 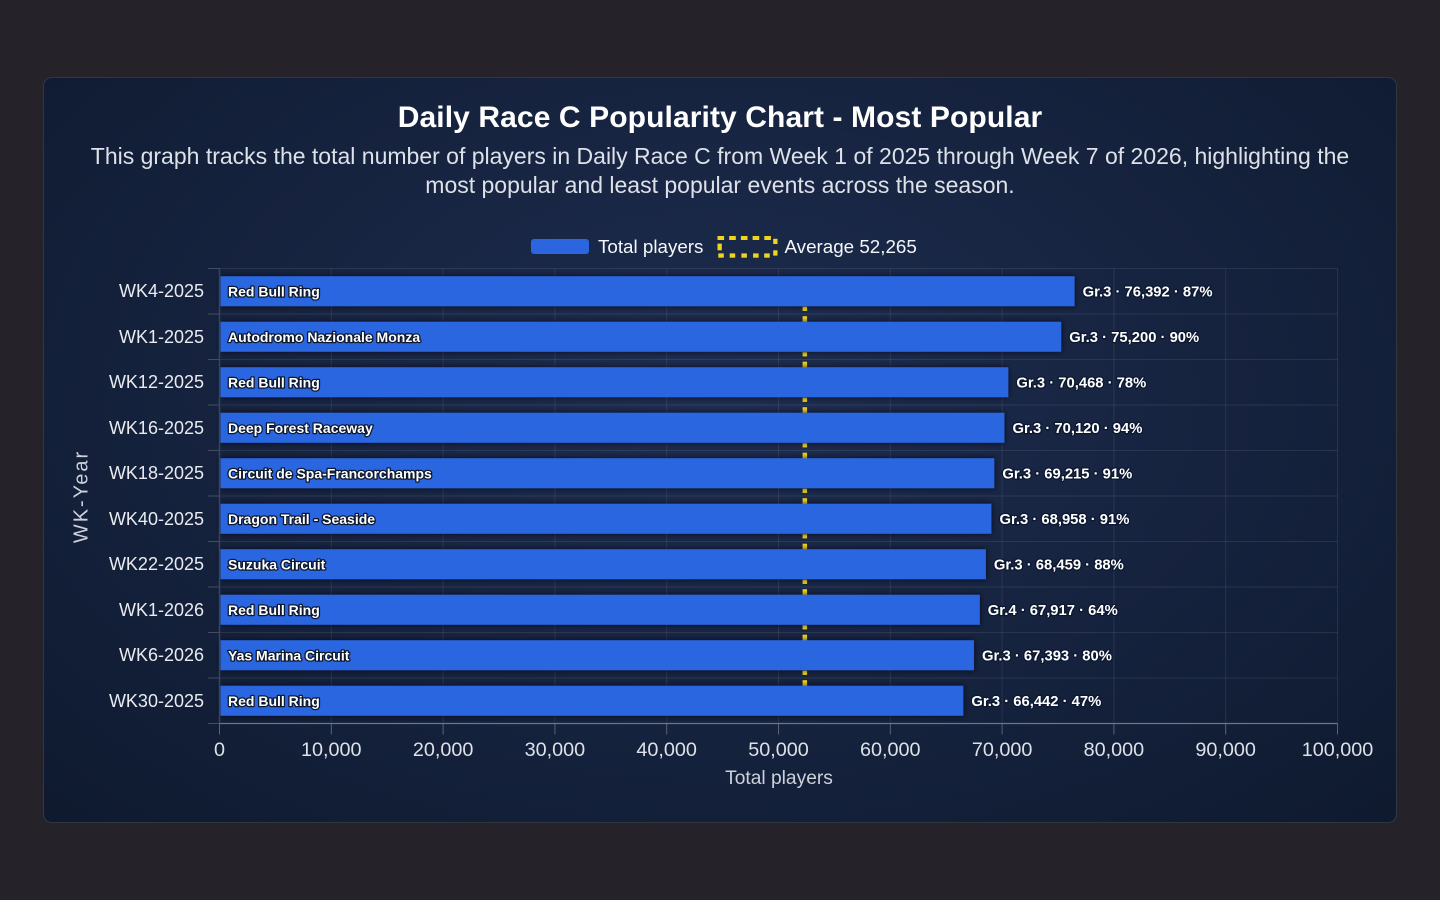 I want to click on svg-text: Gr.3 · 66,442 · 47%, so click(x=1036, y=702).